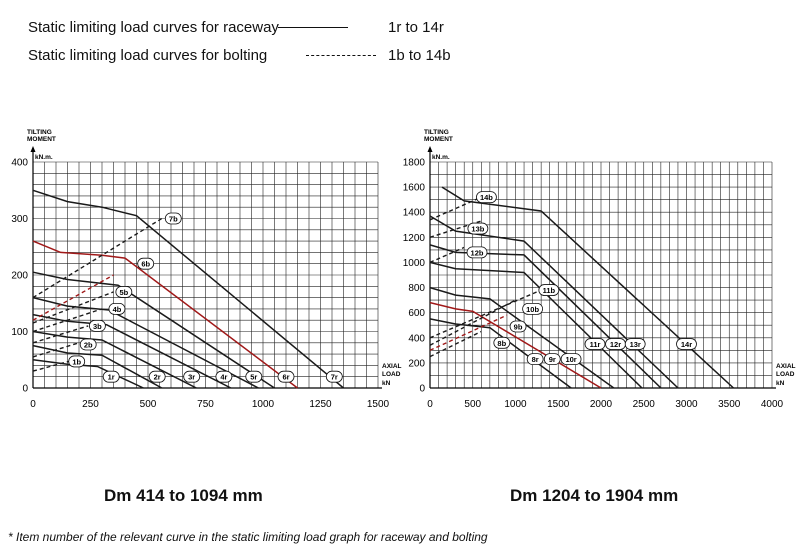 The width and height of the screenshot is (800, 560). Describe the element at coordinates (56, 364) in the screenshot. I see `bolting-curve-1b` at that location.